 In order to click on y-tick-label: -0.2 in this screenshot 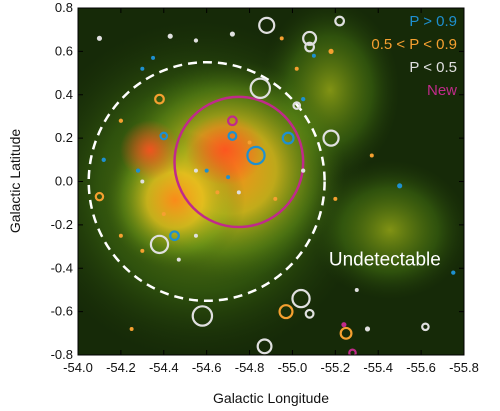, I will do `click(62, 224)`.